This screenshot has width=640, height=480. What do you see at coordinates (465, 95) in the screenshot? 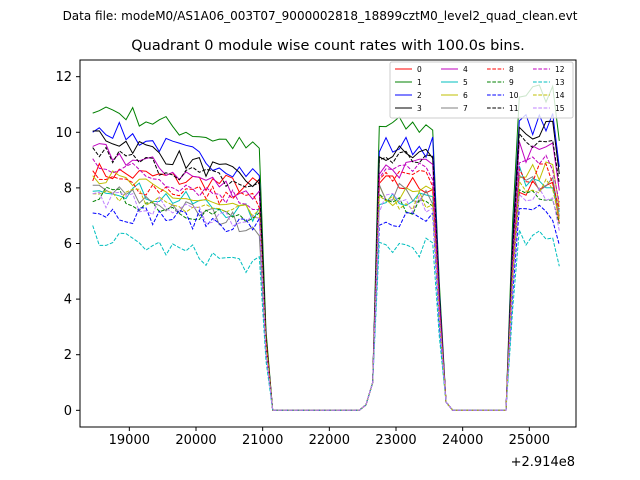
I see `legend-label-6: 6` at bounding box center [465, 95].